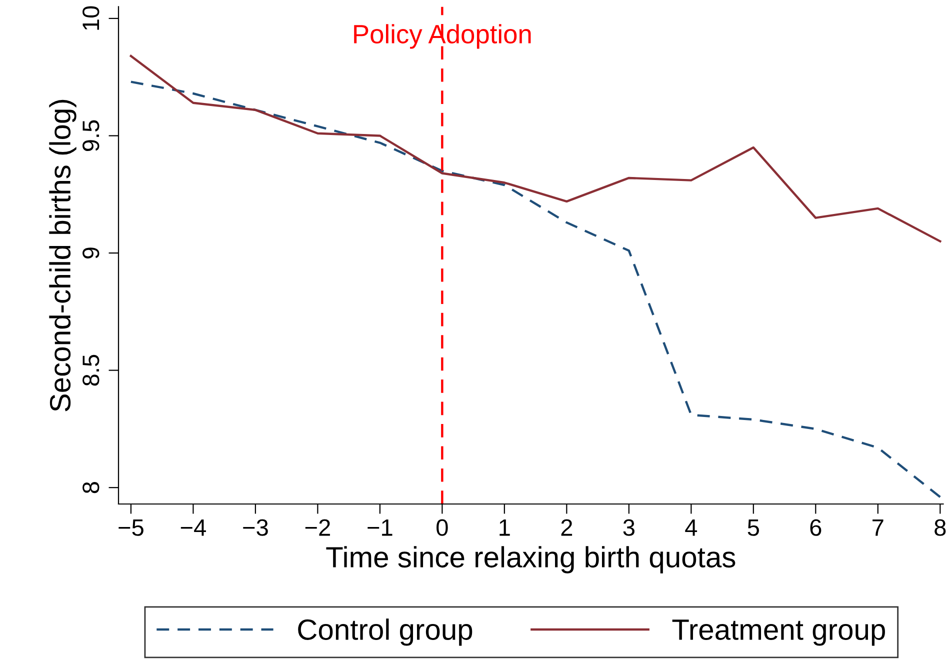 This screenshot has height=672, width=948. Describe the element at coordinates (317, 527) in the screenshot. I see `x-tick-label: −2` at that location.